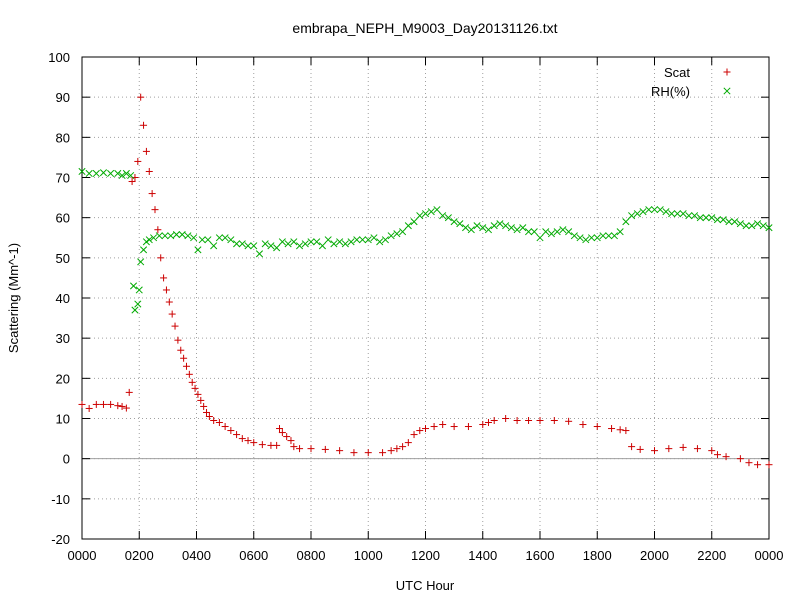 This screenshot has width=800, height=600. Describe the element at coordinates (139, 555) in the screenshot. I see `x-tick-label: 0200` at that location.